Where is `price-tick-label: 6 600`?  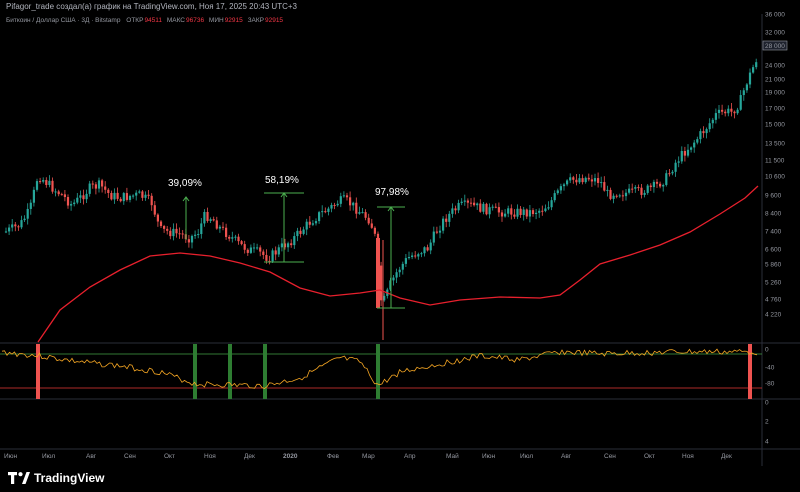
price-tick-label: 6 600 is located at coordinates (773, 250).